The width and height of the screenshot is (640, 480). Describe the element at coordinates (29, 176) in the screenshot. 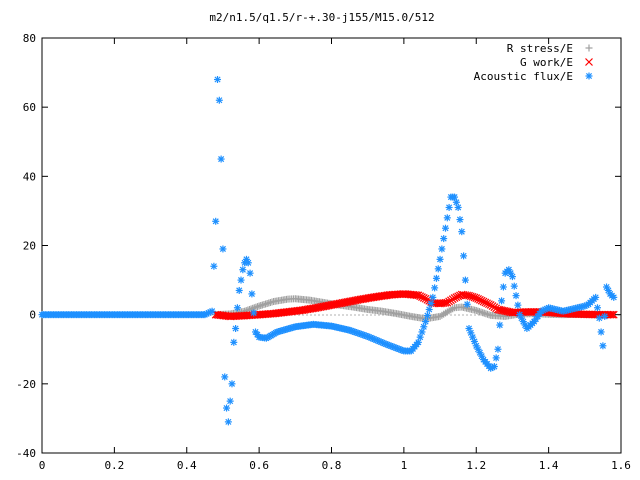

I see `y-tick-label: 40` at that location.